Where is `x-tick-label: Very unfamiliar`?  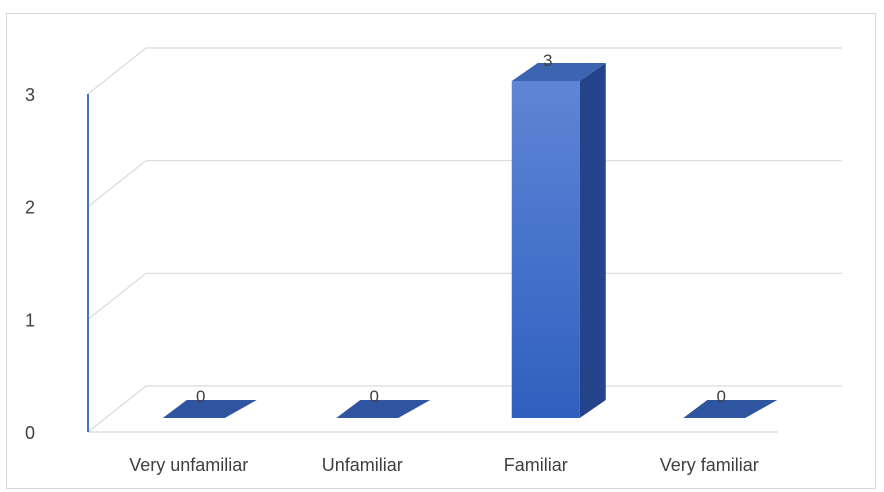
x-tick-label: Very unfamiliar is located at coordinates (188, 465).